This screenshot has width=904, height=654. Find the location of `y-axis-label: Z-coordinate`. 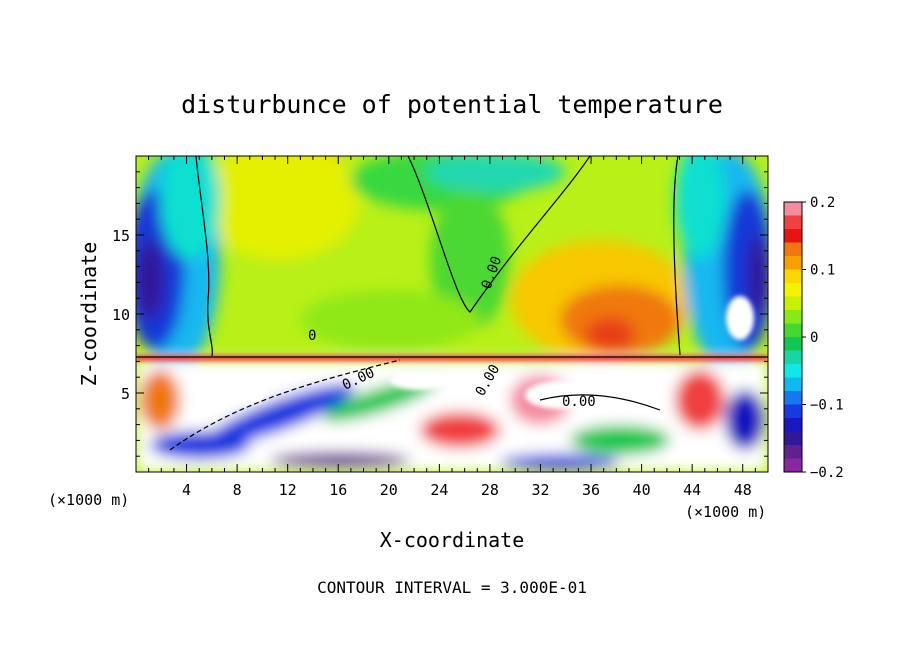

y-axis-label: Z-coordinate is located at coordinates (89, 314).